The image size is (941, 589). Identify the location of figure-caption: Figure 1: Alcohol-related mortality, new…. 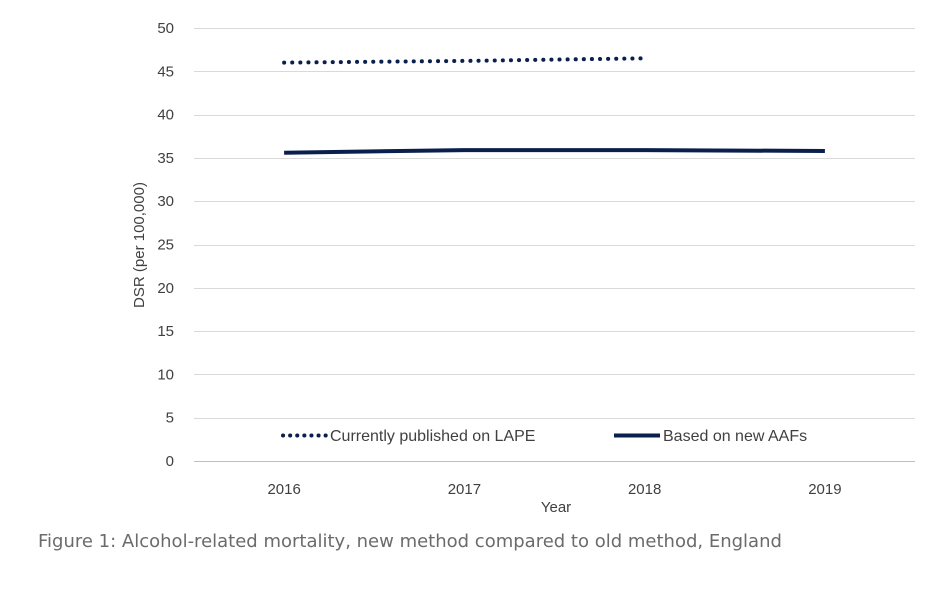
(410, 541).